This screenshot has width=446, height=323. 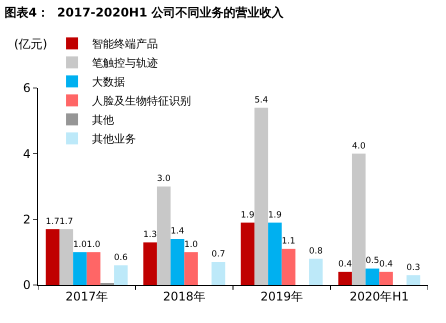 What do you see at coordinates (26, 219) in the screenshot?
I see `y-tick-label: 2` at bounding box center [26, 219].